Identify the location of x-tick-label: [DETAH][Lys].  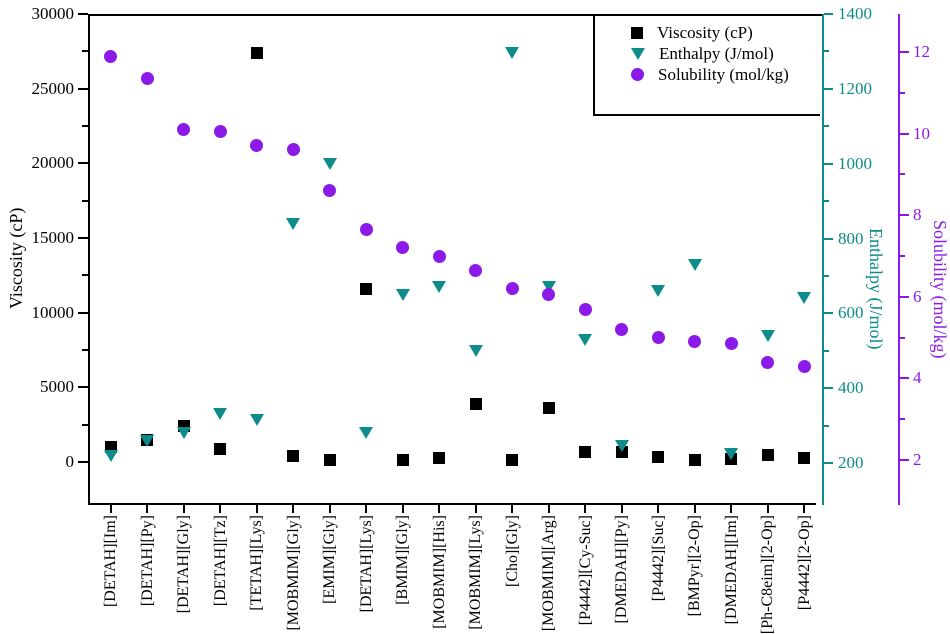
(366, 564).